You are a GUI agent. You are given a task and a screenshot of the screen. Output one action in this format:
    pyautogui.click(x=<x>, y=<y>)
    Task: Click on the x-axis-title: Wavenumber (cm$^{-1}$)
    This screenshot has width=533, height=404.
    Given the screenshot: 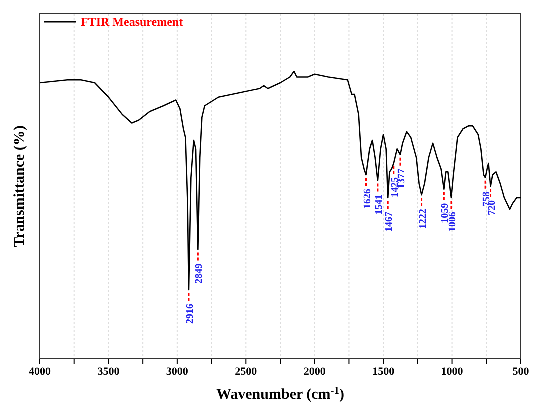 What is the action you would take?
    pyautogui.click(x=280, y=394)
    